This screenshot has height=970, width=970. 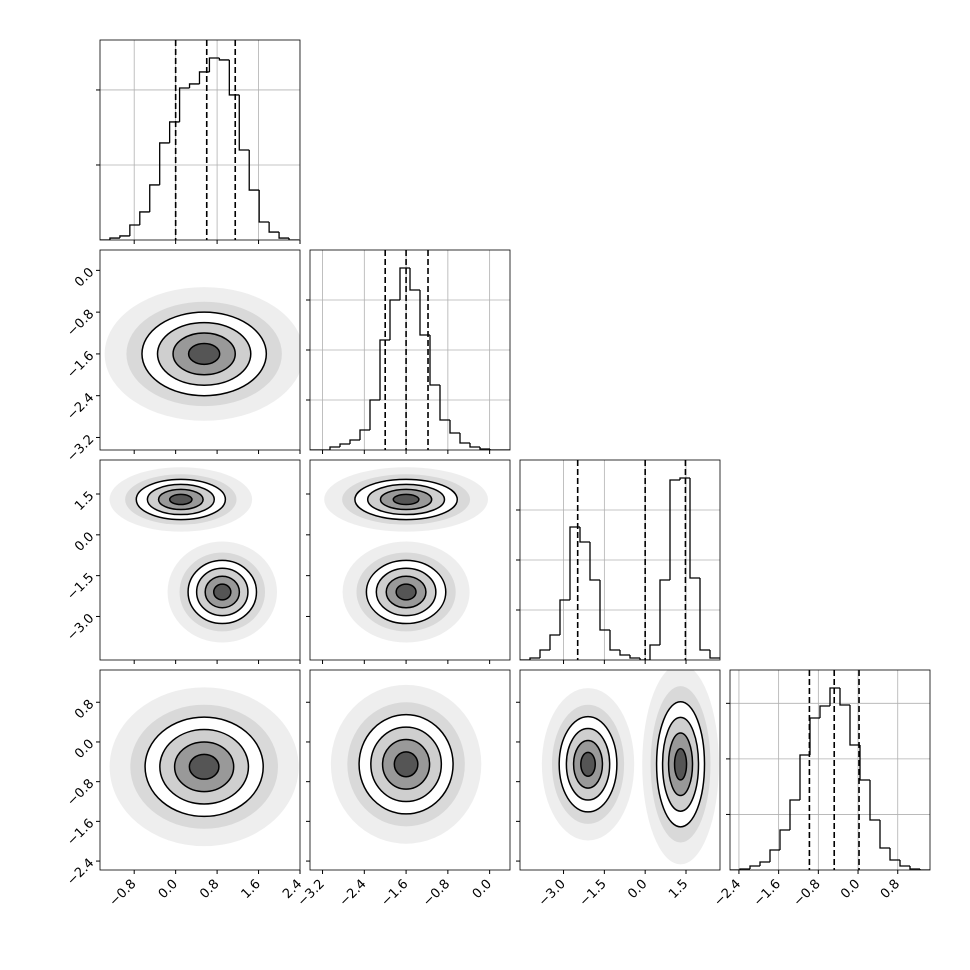 I want to click on x-tick-label: −2.4, so click(x=353, y=893).